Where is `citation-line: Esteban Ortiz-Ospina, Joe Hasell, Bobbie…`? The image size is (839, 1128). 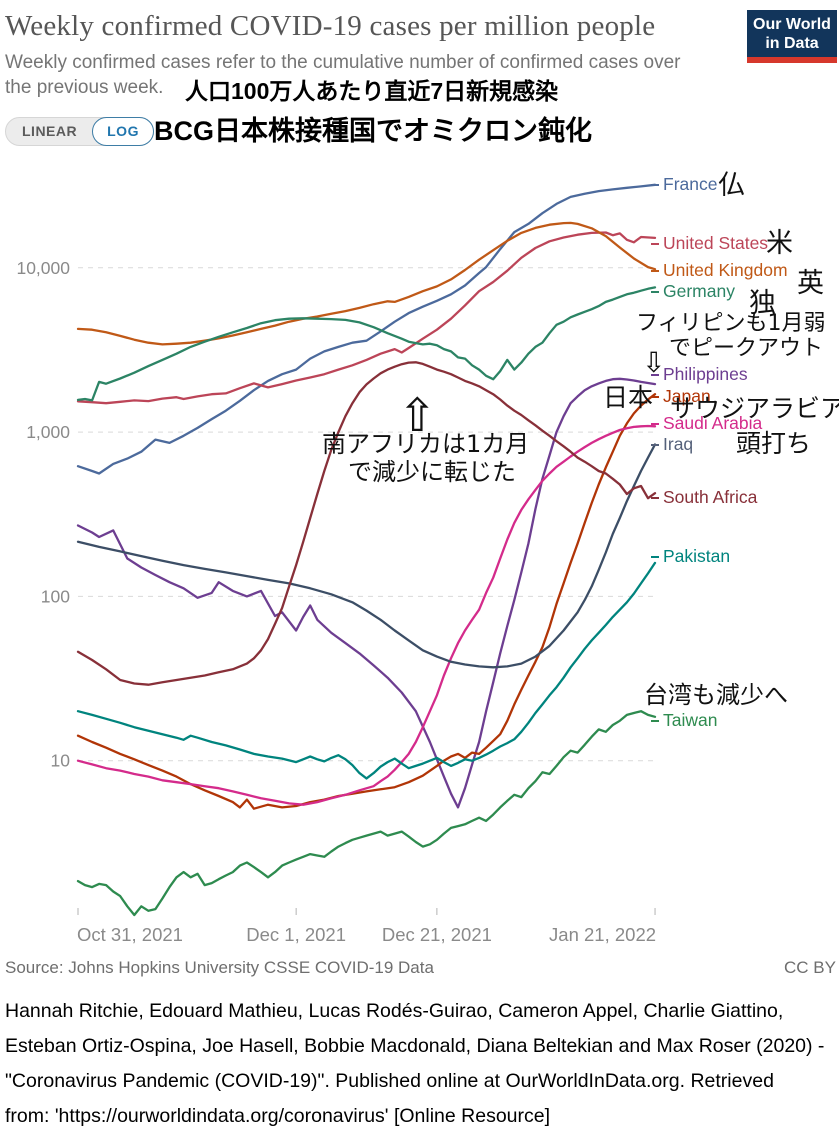 citation-line: Esteban Ortiz-Ospina, Joe Hasell, Bobbie… is located at coordinates (415, 1046).